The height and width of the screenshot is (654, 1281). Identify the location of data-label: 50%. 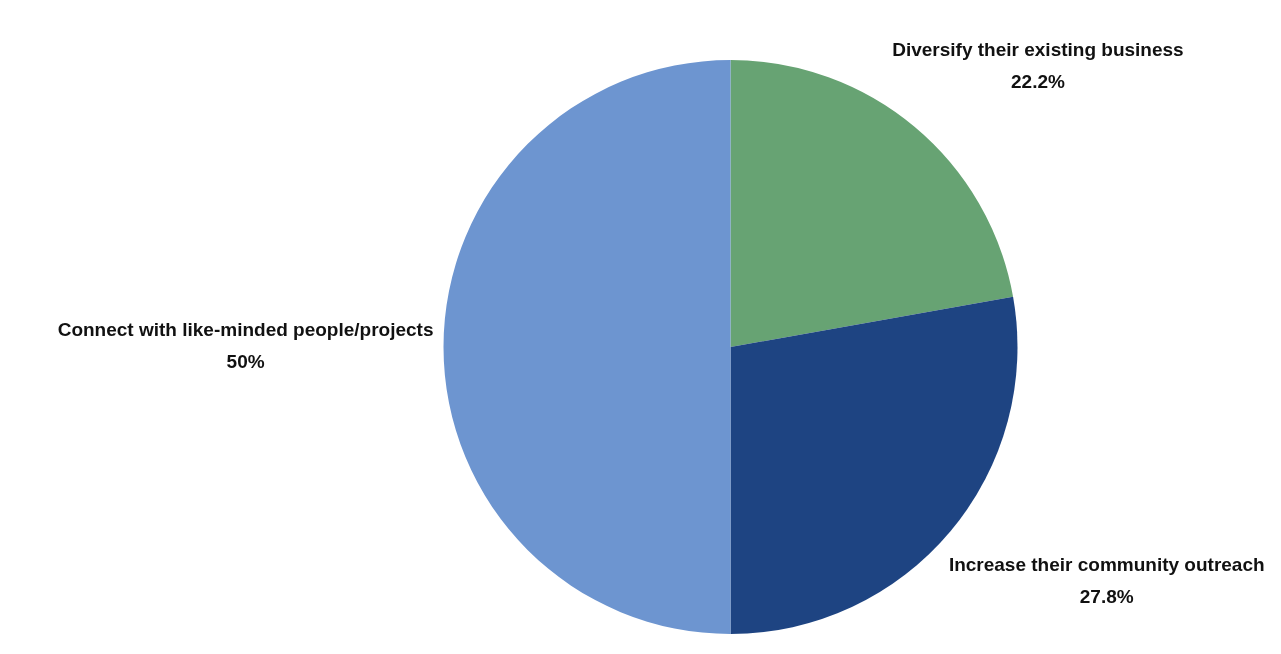
(245, 362).